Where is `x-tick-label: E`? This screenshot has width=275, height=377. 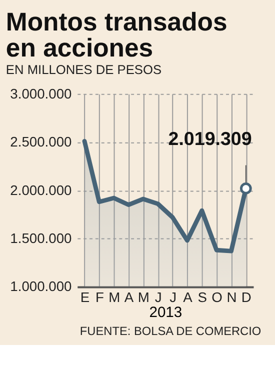
x-tick-label: E is located at coordinates (85, 297).